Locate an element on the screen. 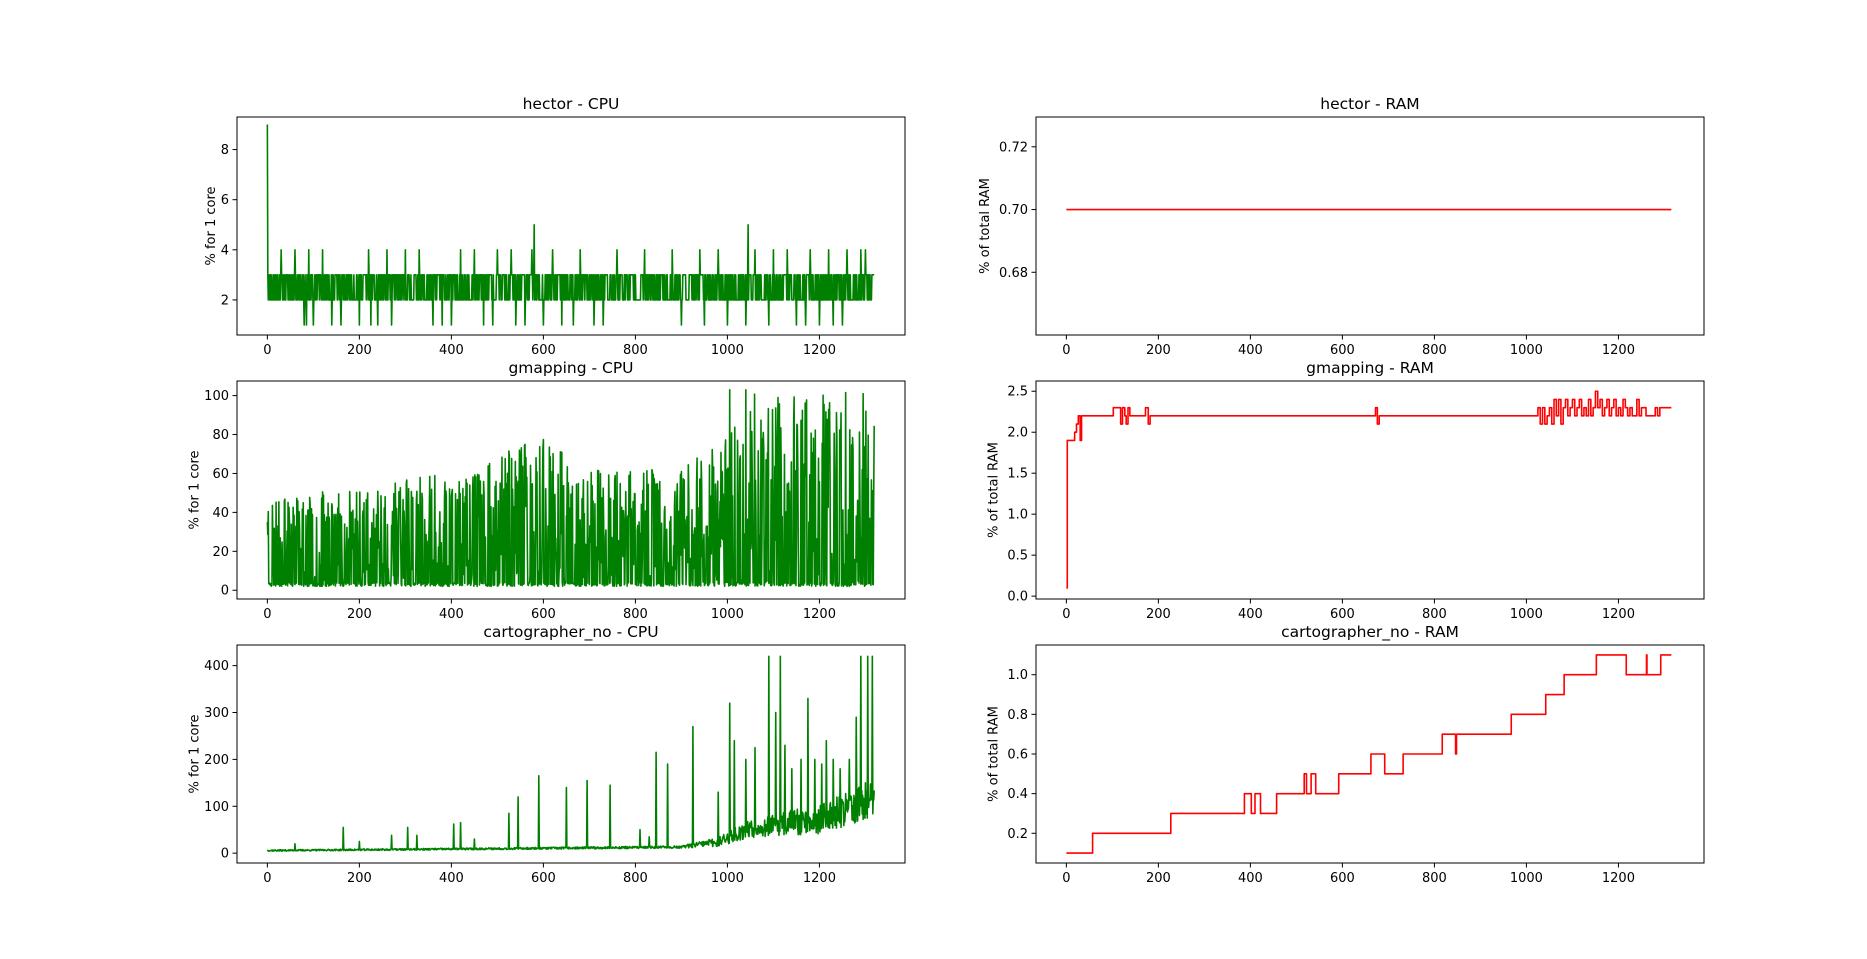  y-tick-label: 2.0 is located at coordinates (1017, 433).